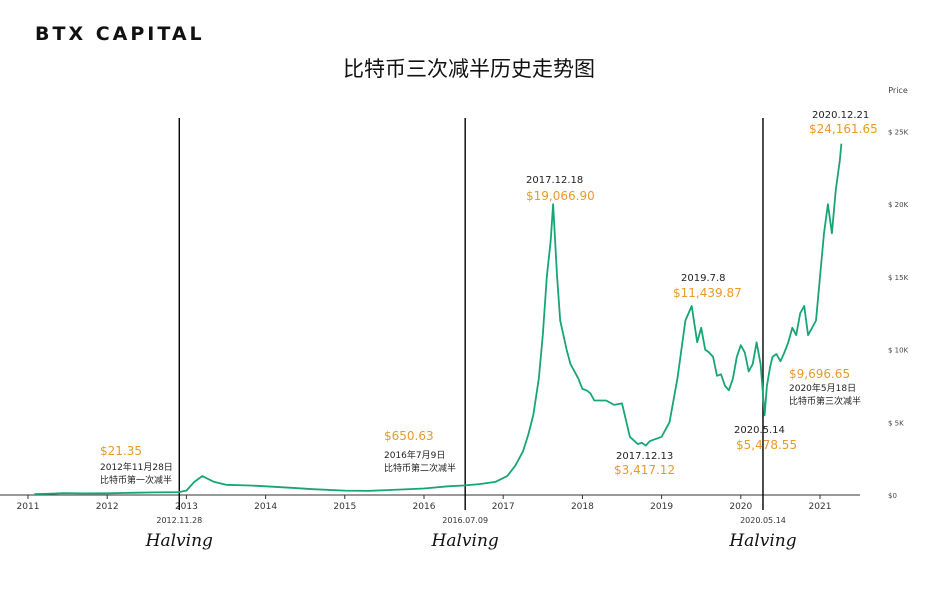 This screenshot has width=939, height=589. I want to click on annotation-date: 2020年5月18日, so click(822, 388).